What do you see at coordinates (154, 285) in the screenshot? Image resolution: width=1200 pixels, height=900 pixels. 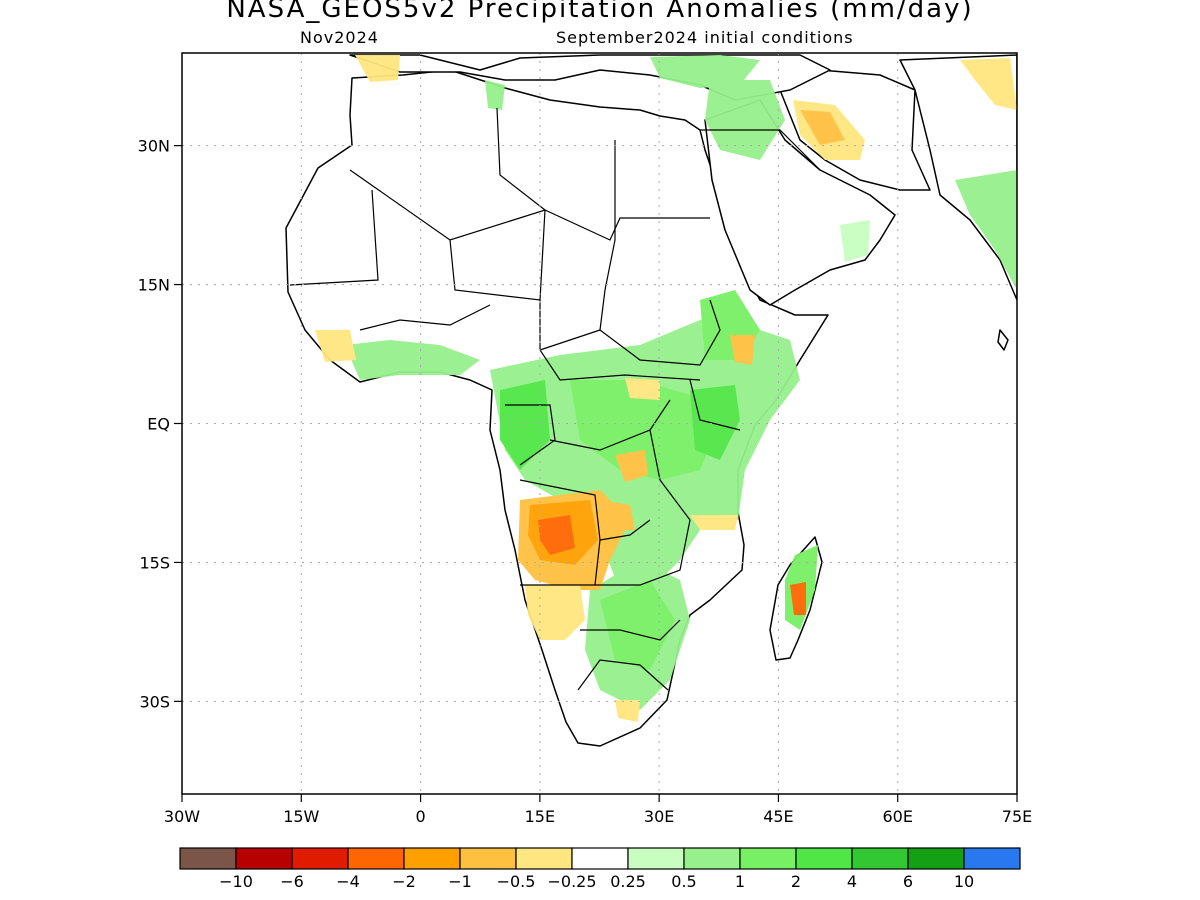 I see `lat-tick-label: 15N` at bounding box center [154, 285].